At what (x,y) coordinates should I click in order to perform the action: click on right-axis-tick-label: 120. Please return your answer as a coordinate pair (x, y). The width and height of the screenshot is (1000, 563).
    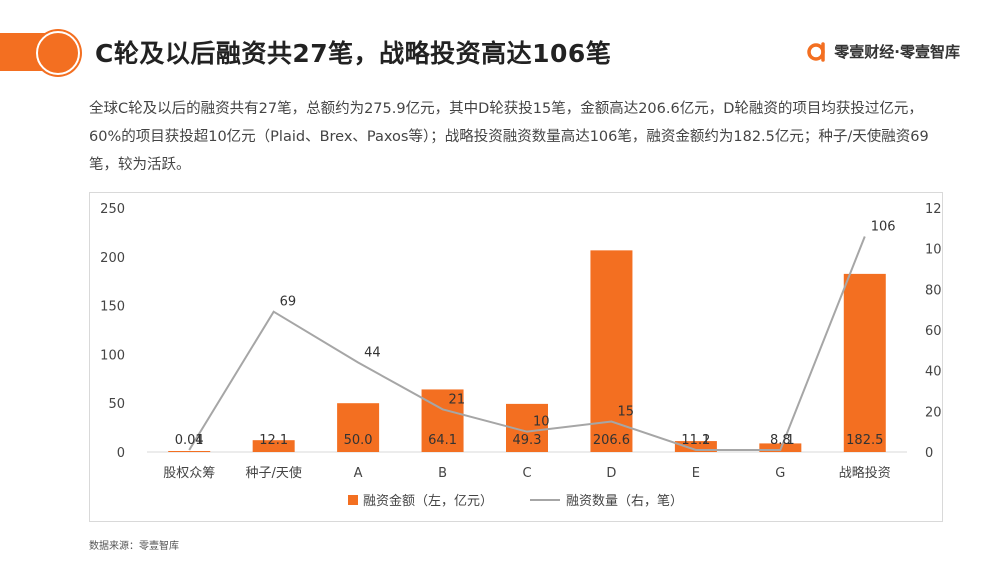
    Looking at the image, I should click on (933, 209).